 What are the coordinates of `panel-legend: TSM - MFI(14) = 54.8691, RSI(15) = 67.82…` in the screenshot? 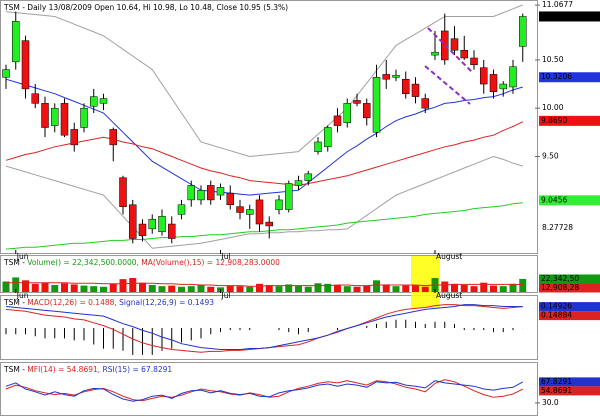 It's located at (87, 369).